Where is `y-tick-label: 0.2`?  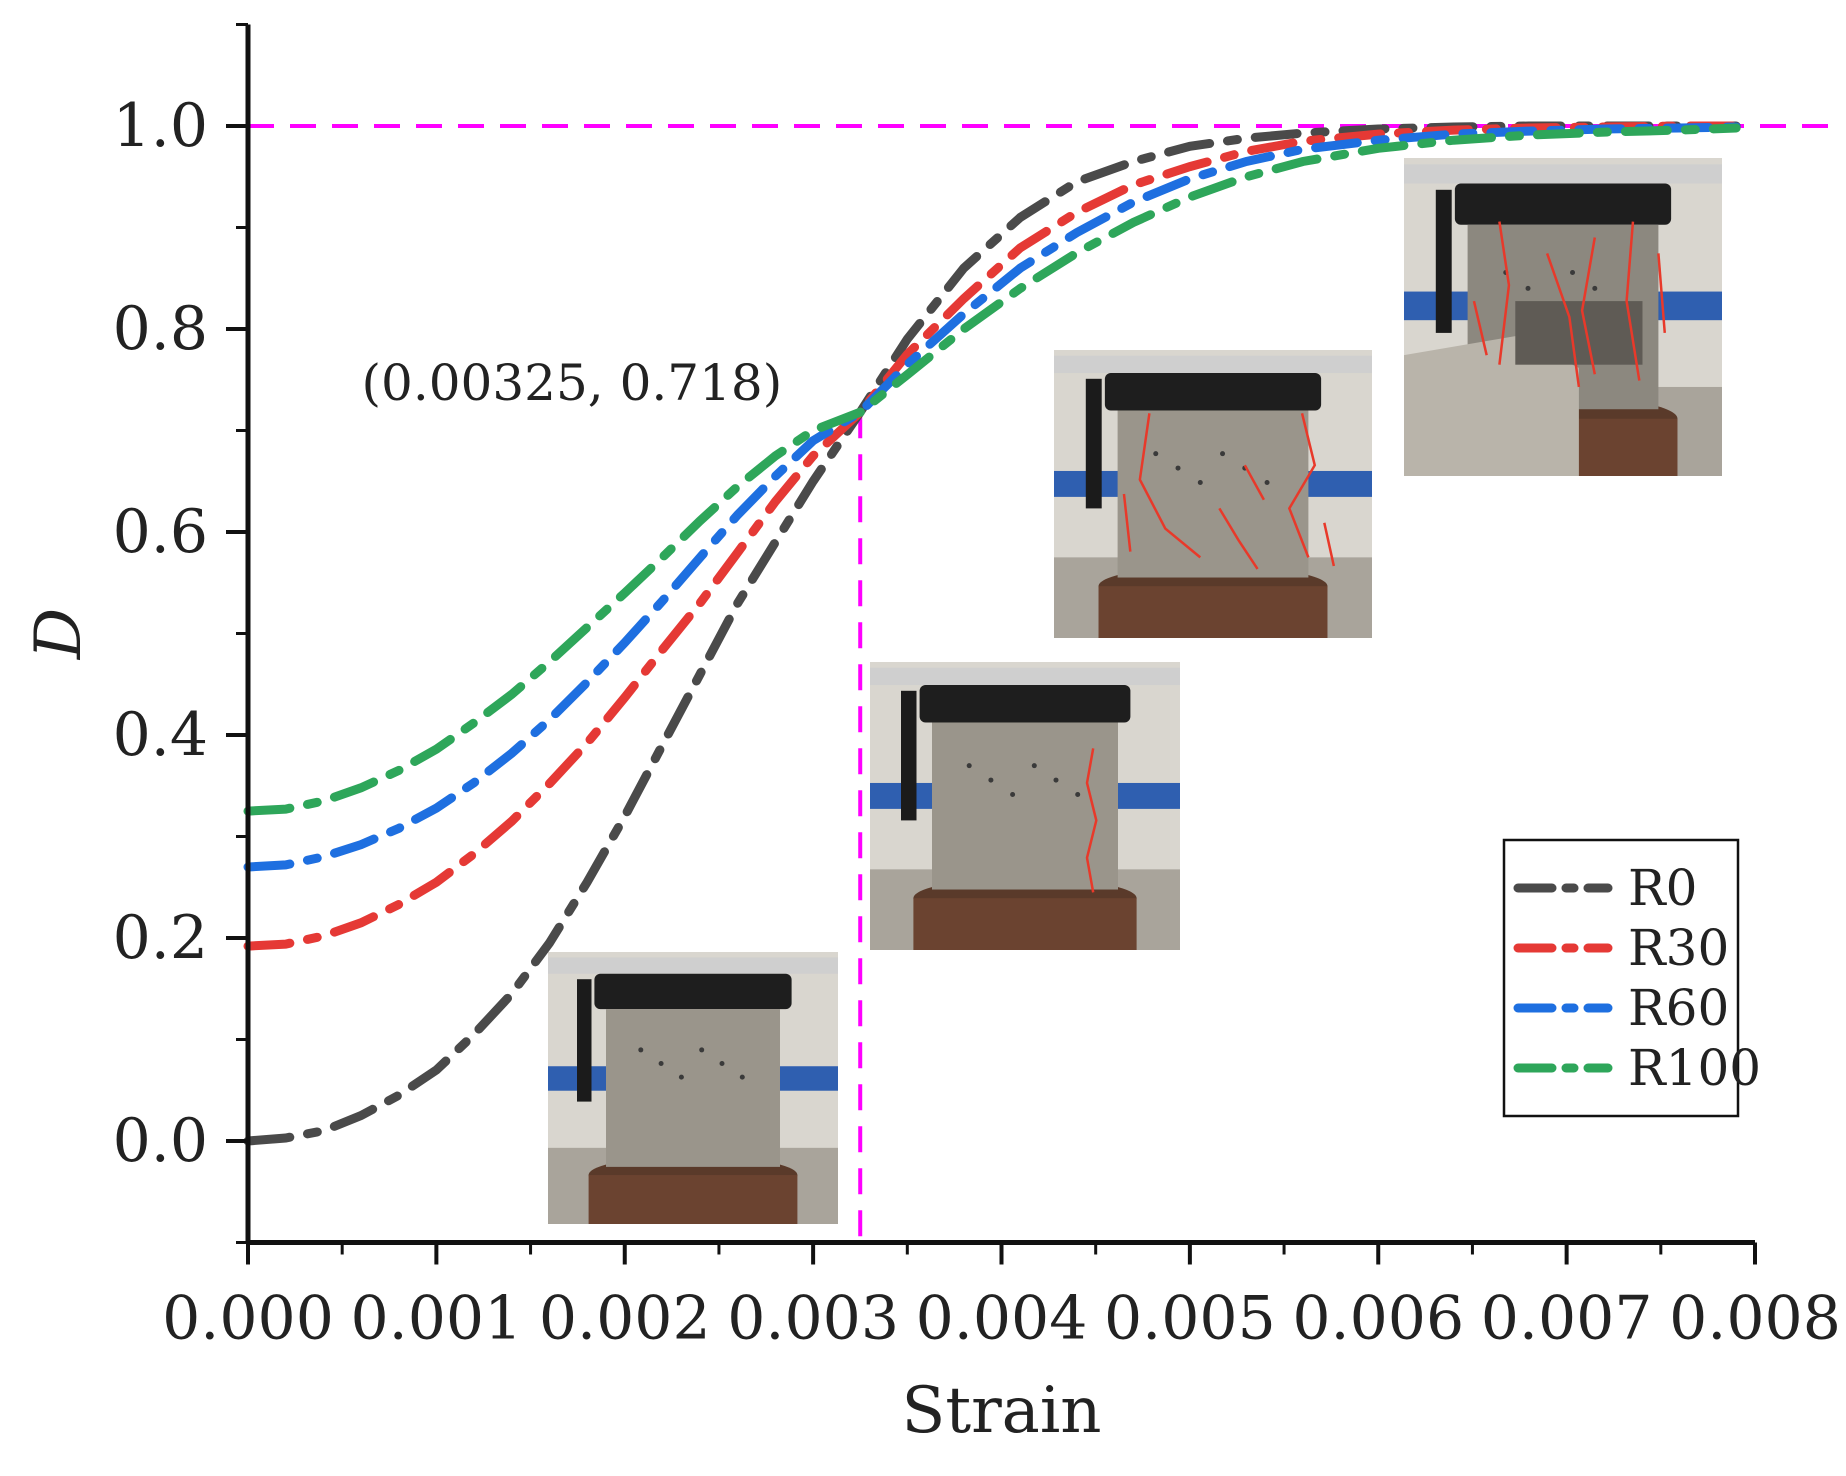
y-tick-label: 0.2 is located at coordinates (160, 938).